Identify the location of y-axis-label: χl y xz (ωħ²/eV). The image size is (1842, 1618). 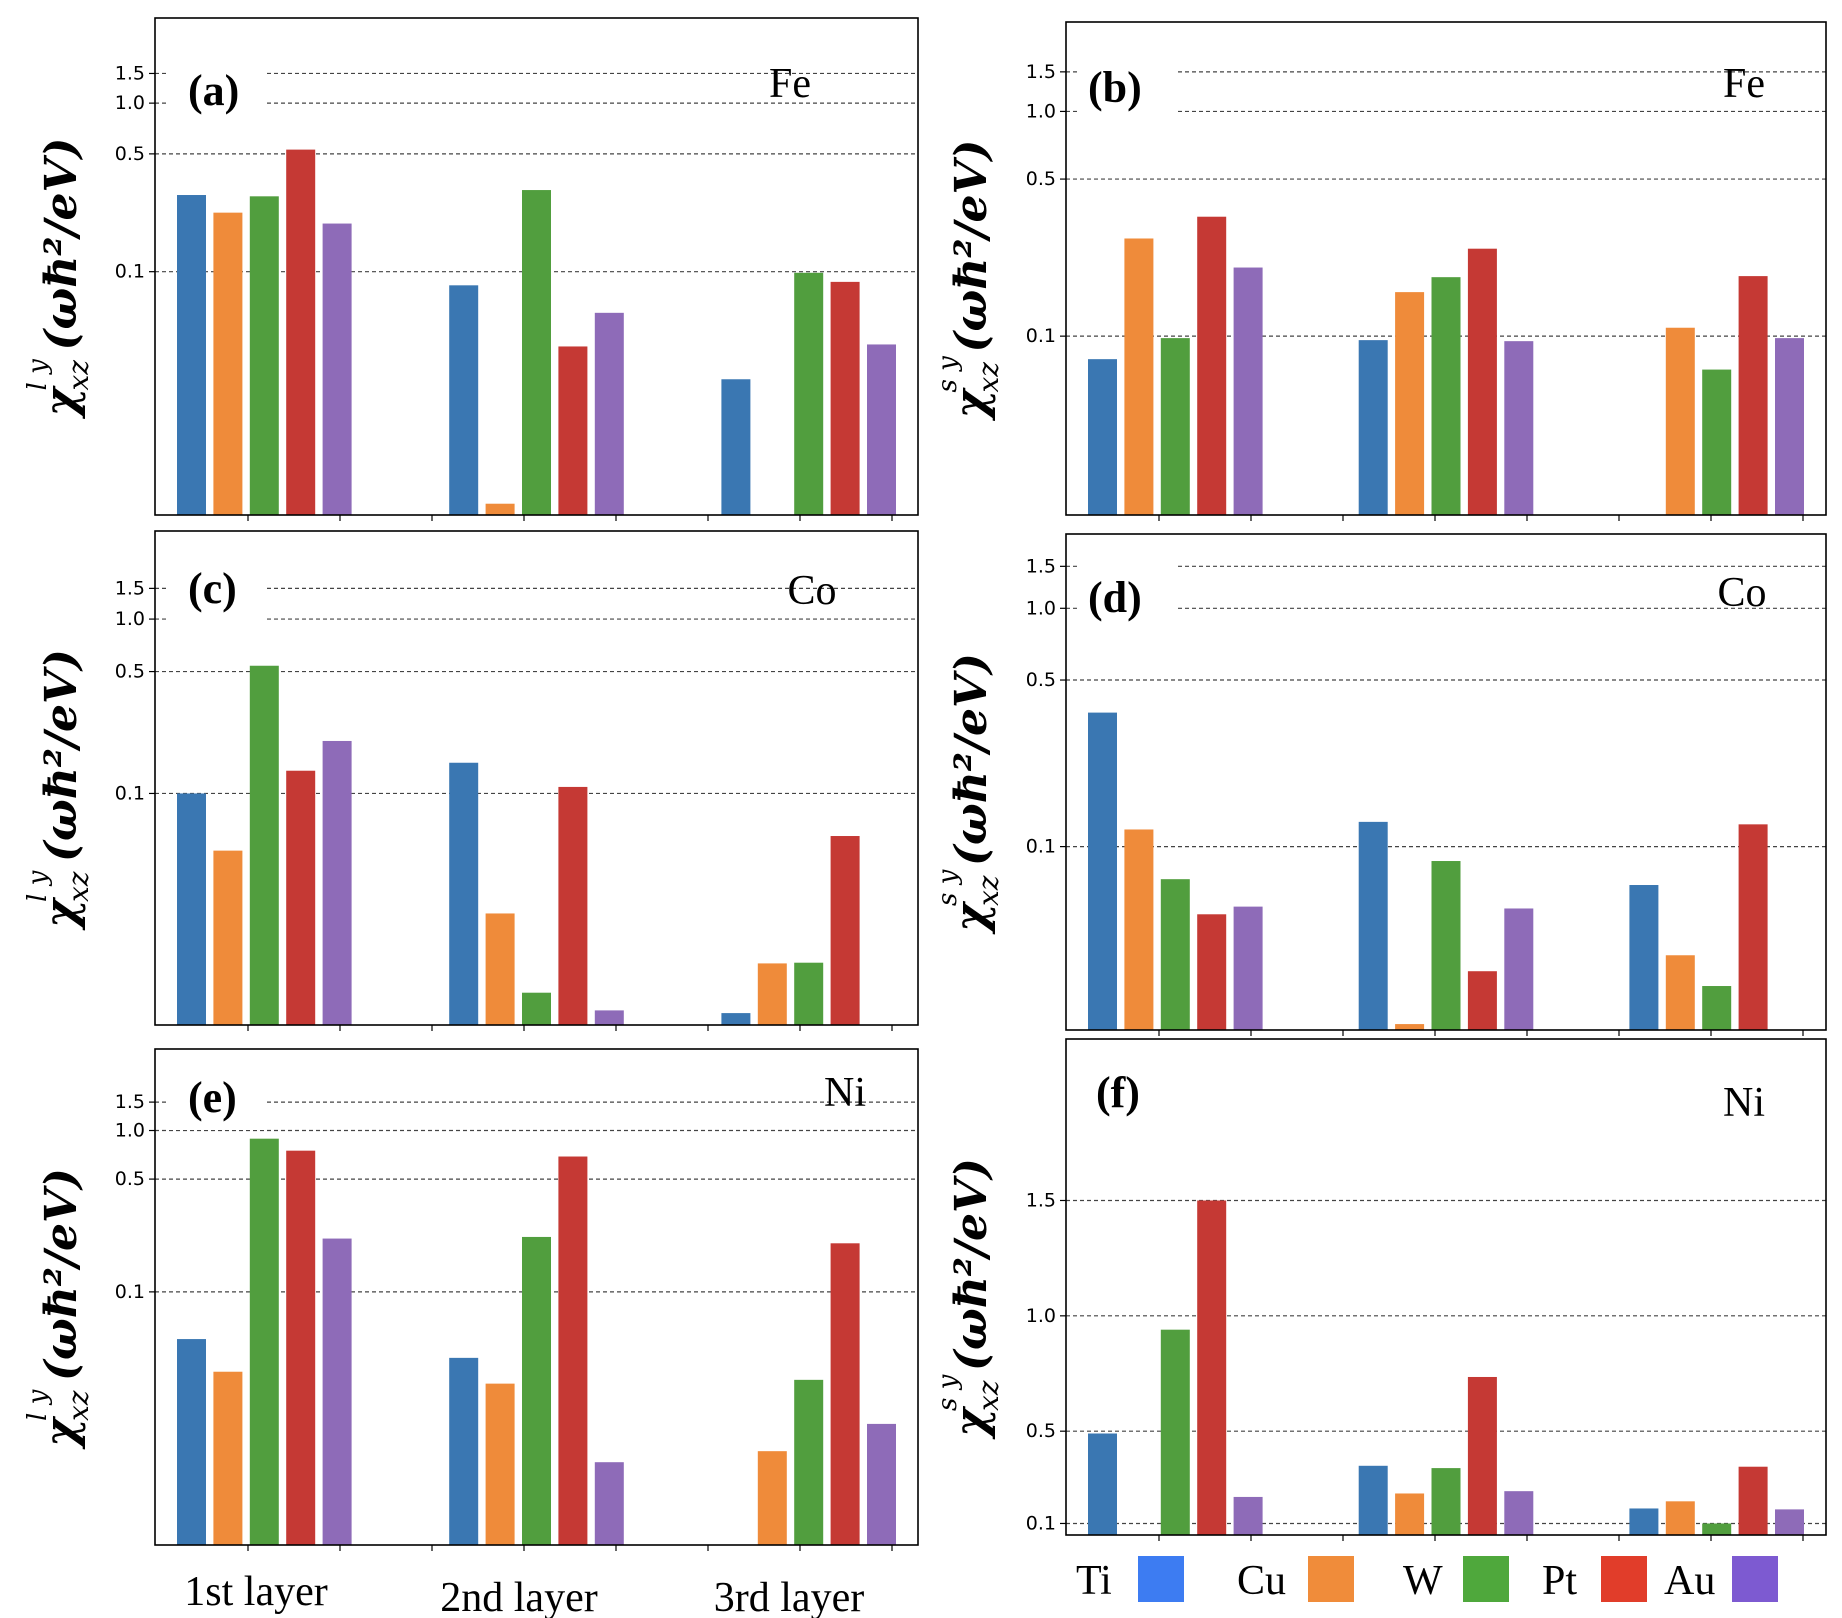
(59, 279).